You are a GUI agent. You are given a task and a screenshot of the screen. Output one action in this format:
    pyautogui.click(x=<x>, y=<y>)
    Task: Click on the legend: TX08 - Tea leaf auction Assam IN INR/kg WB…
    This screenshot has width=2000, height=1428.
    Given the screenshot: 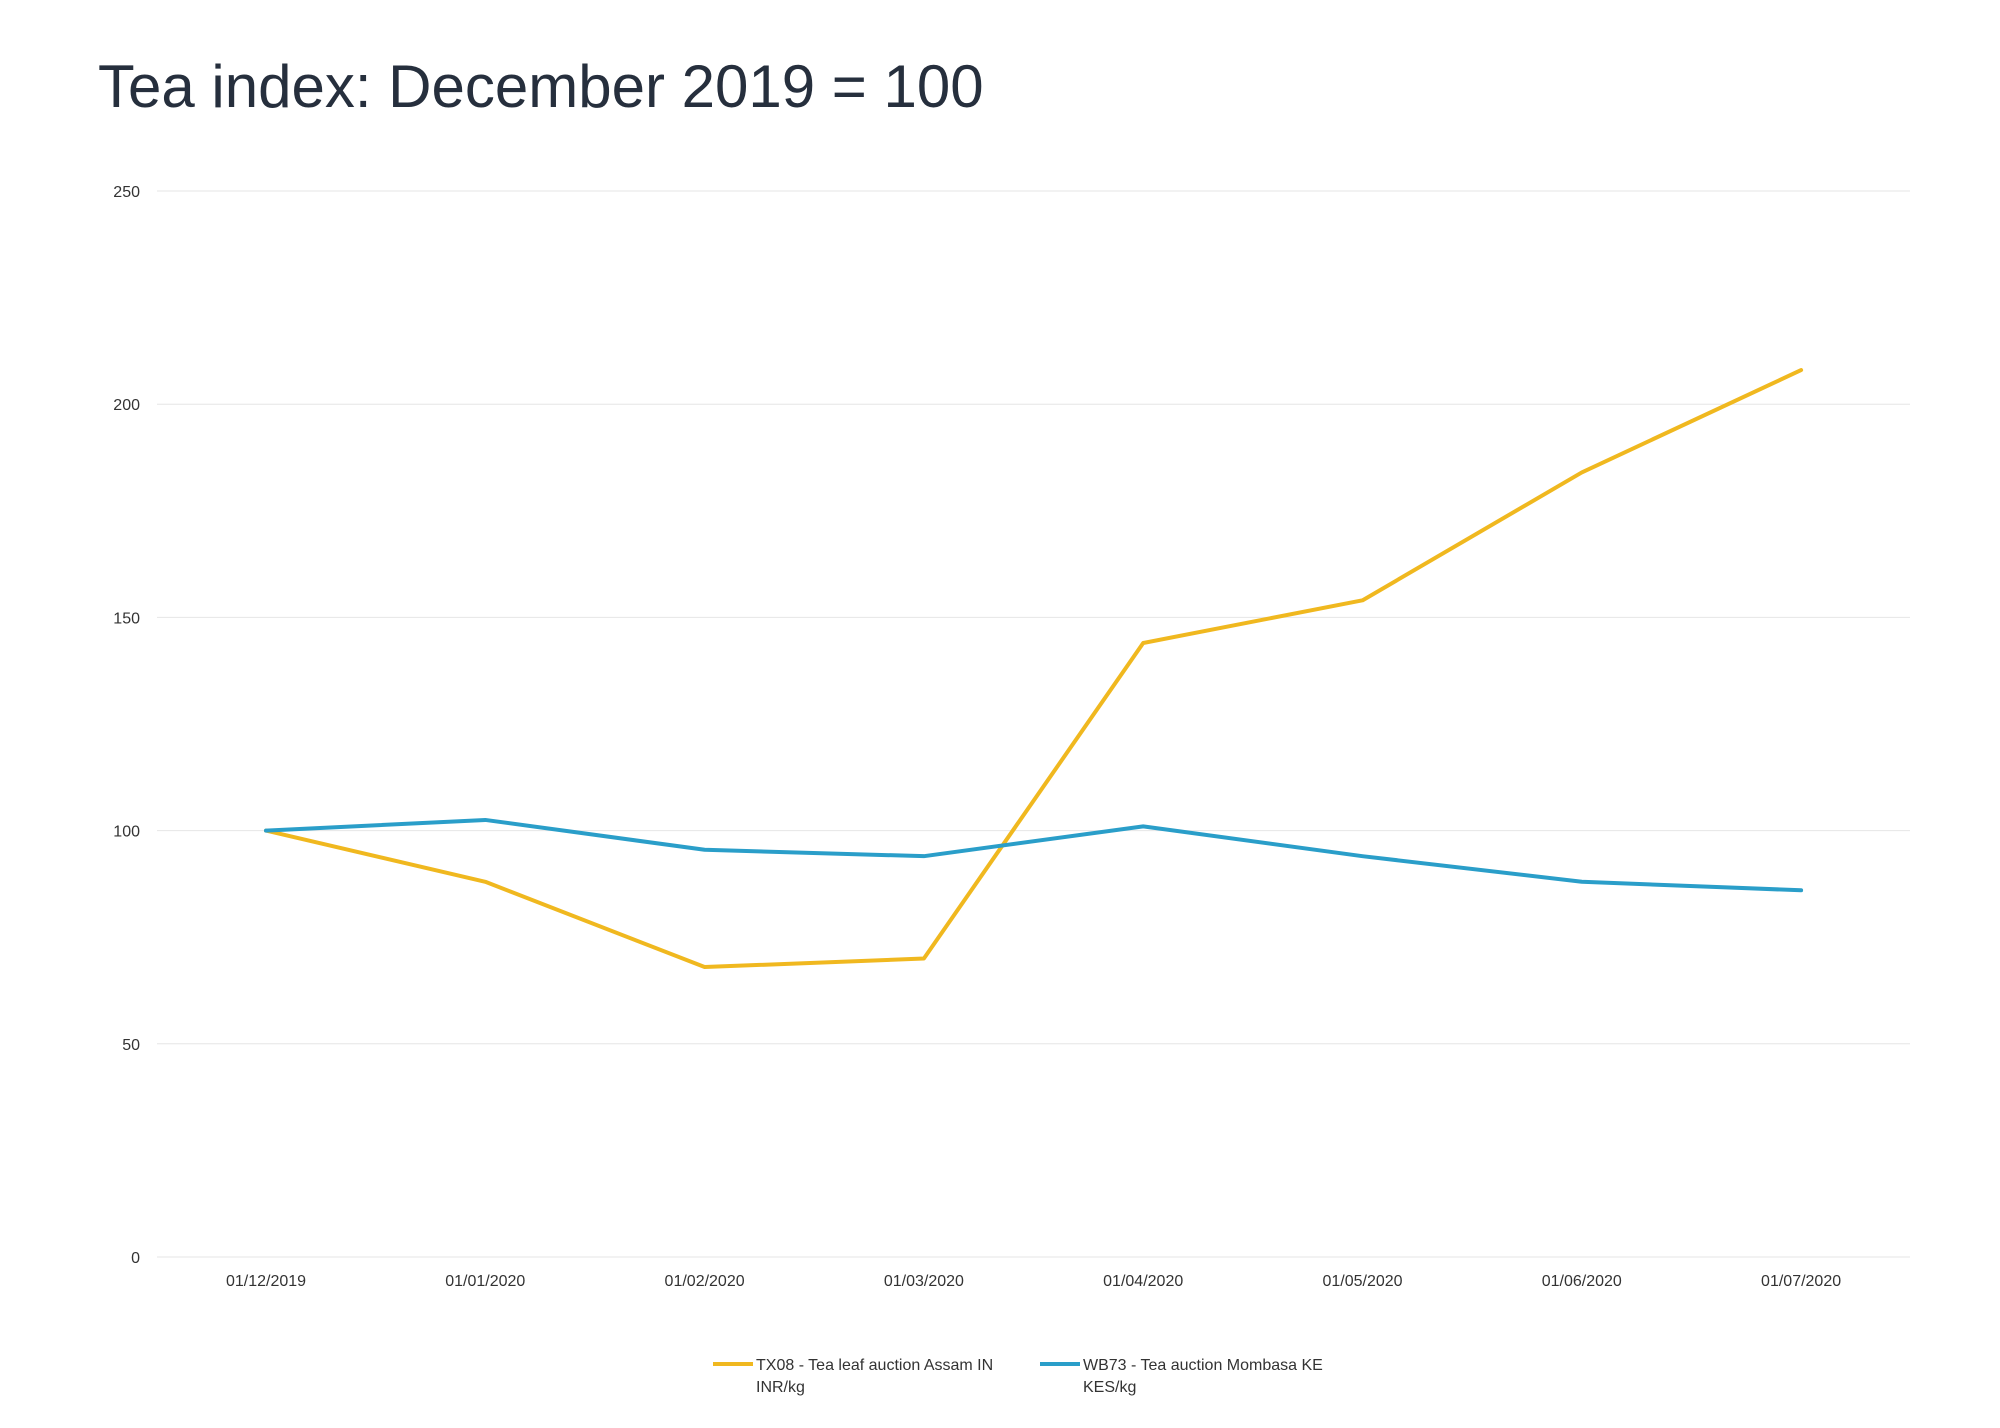 What is the action you would take?
    pyautogui.click(x=1018, y=1376)
    